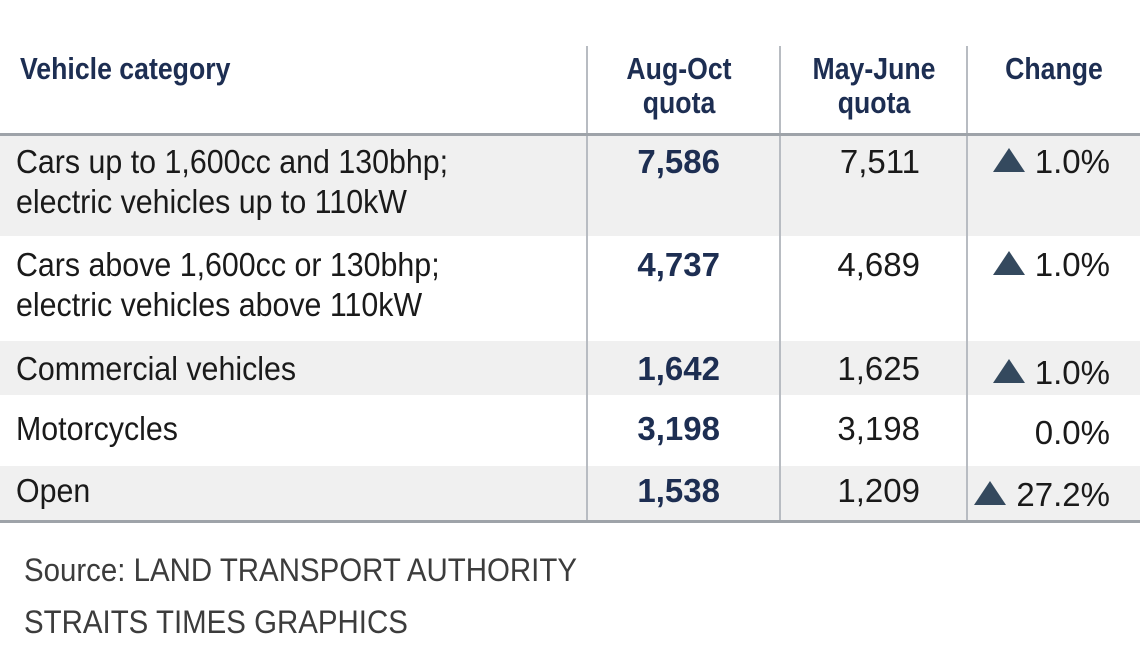 This screenshot has width=1140, height=663. Describe the element at coordinates (125, 68) in the screenshot. I see `header-vehicle-category: Vehicle category` at that location.